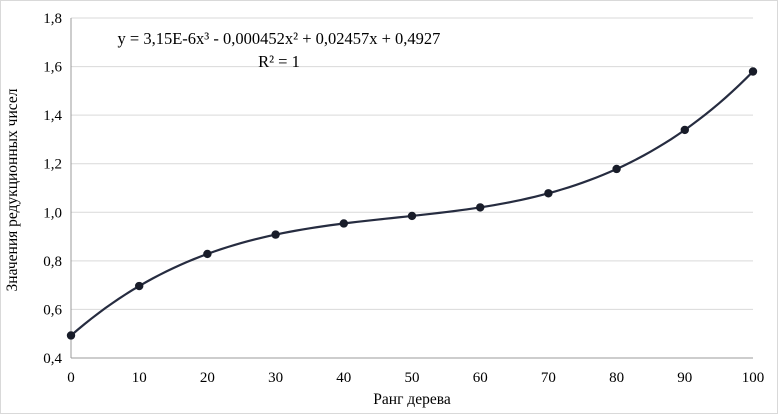  What do you see at coordinates (480, 378) in the screenshot?
I see `x-tick-label: 60` at bounding box center [480, 378].